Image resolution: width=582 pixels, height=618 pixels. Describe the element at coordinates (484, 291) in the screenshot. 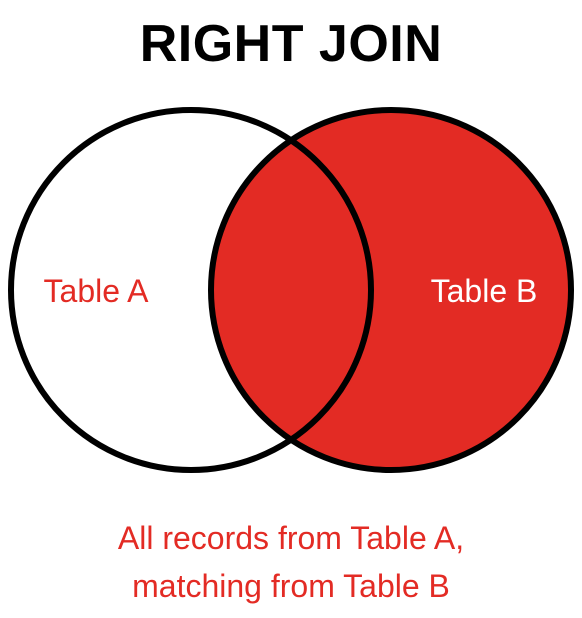

I see `table-b-label: Table B` at that location.